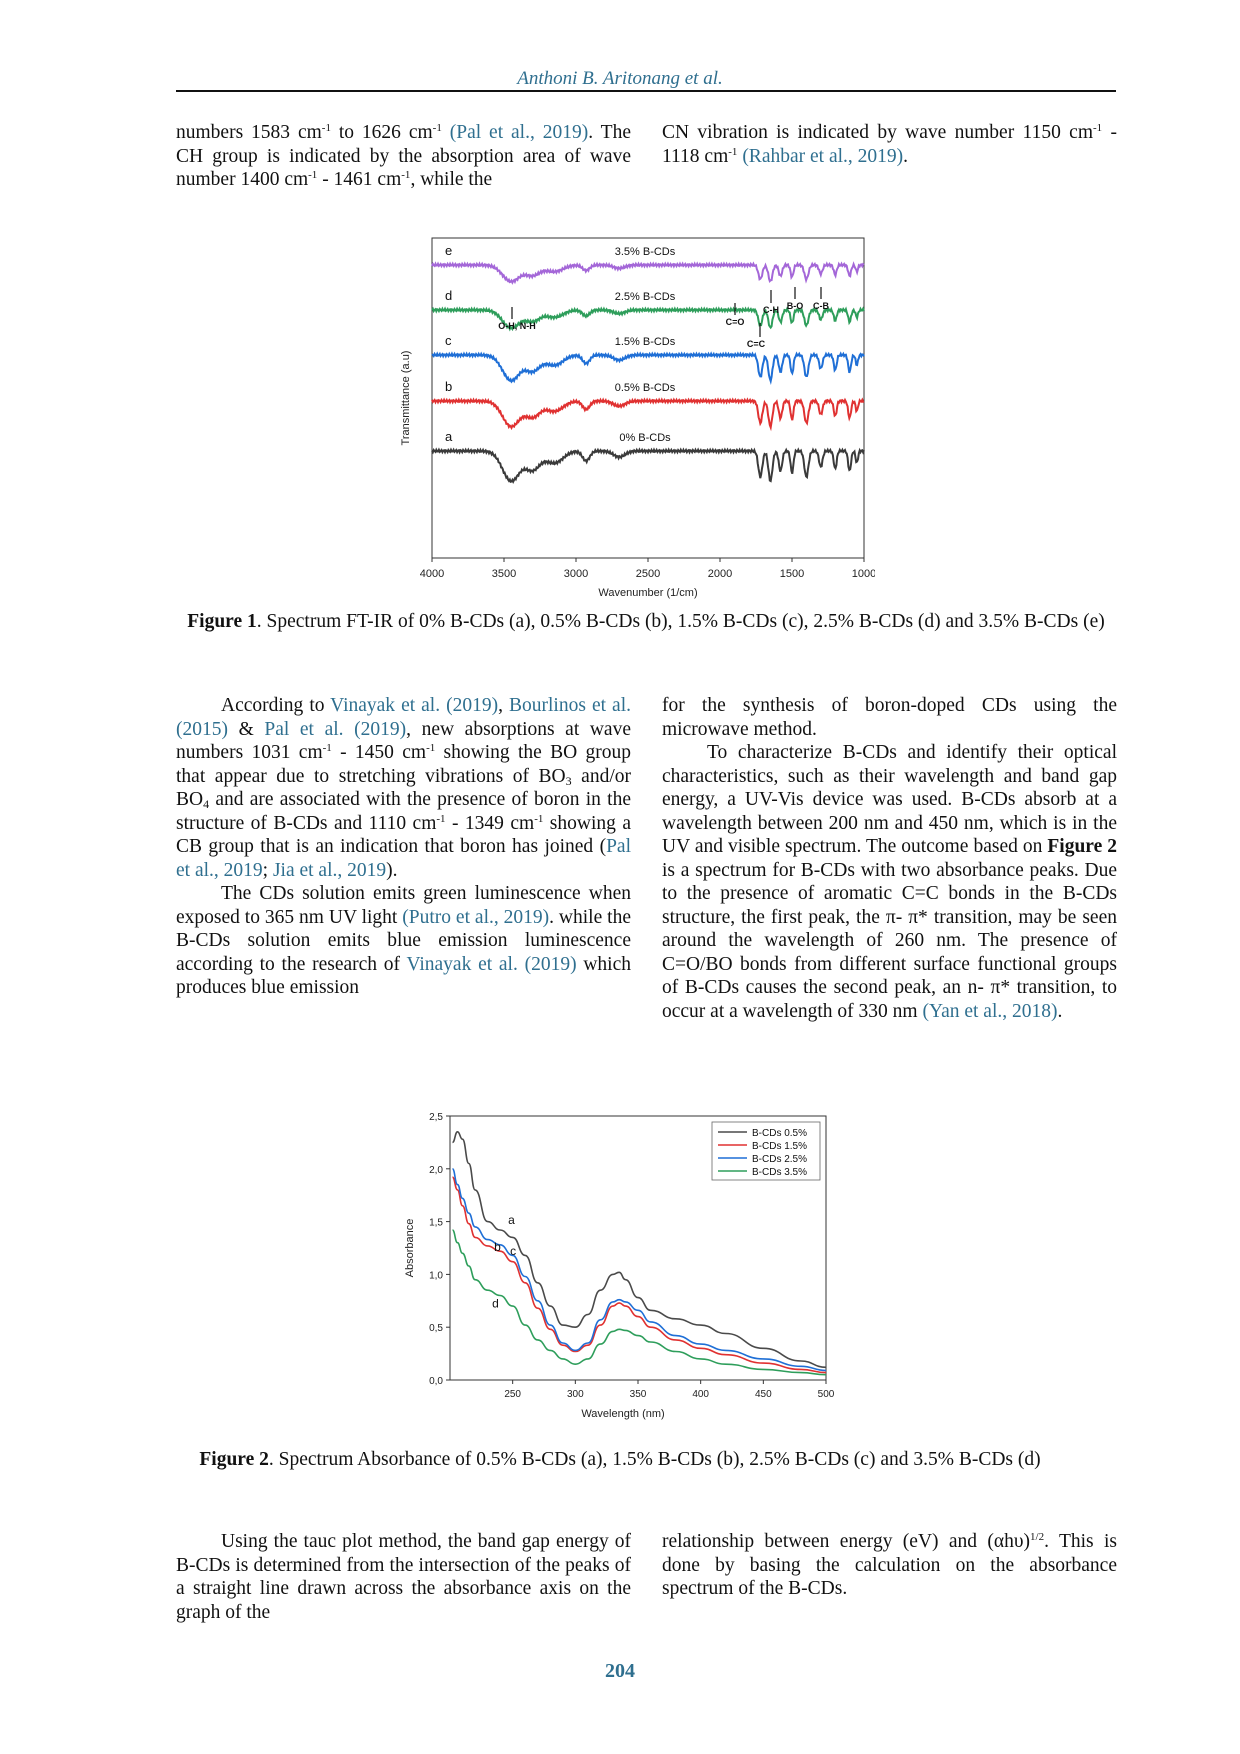 The height and width of the screenshot is (1754, 1240). Describe the element at coordinates (620, 78) in the screenshot. I see `running-head: Anthoni B. Aritonang et al.` at that location.